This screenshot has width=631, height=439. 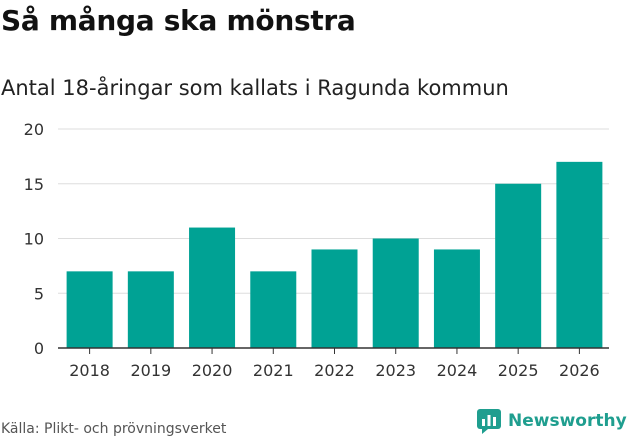 What do you see at coordinates (39, 293) in the screenshot?
I see `y-tick-label: 5` at bounding box center [39, 293].